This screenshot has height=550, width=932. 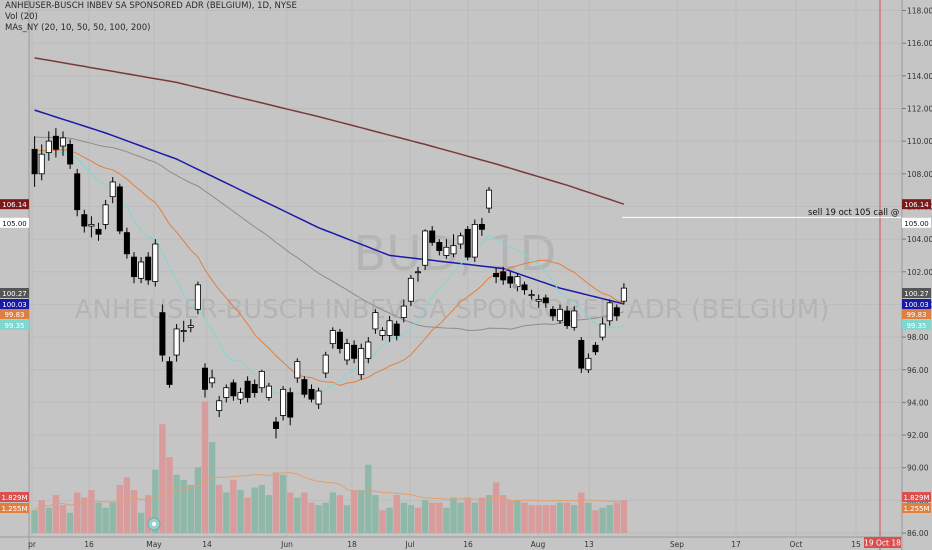 I want to click on price-tick-label: 110.00, so click(x=919, y=141).